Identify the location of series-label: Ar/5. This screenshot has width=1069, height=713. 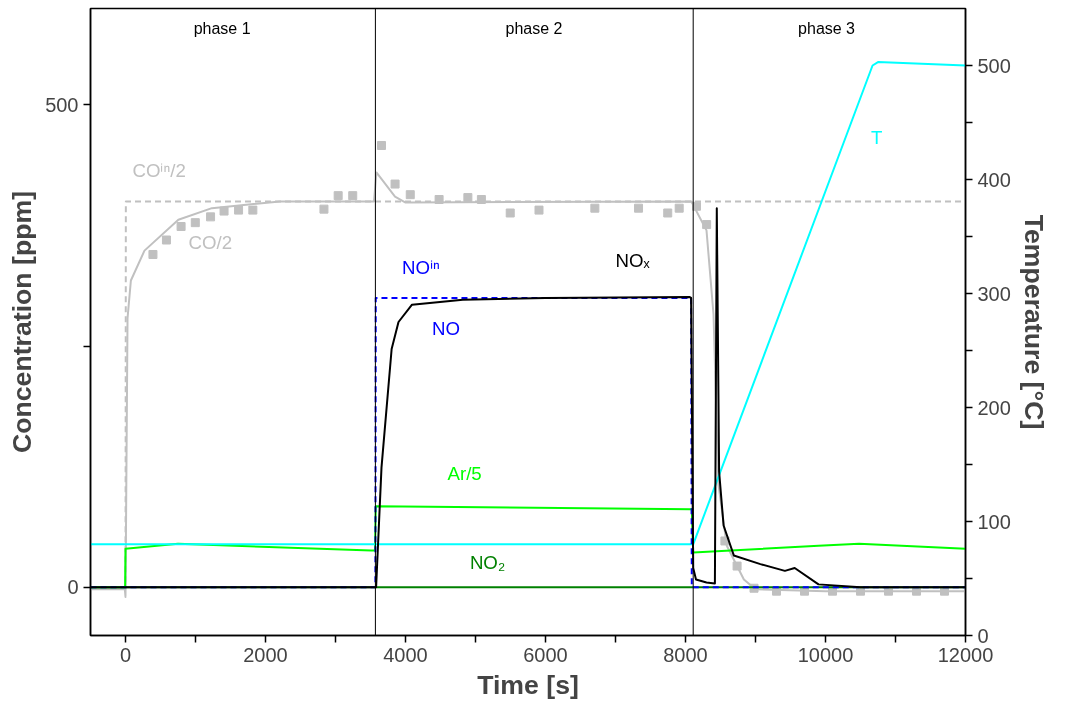
(464, 474).